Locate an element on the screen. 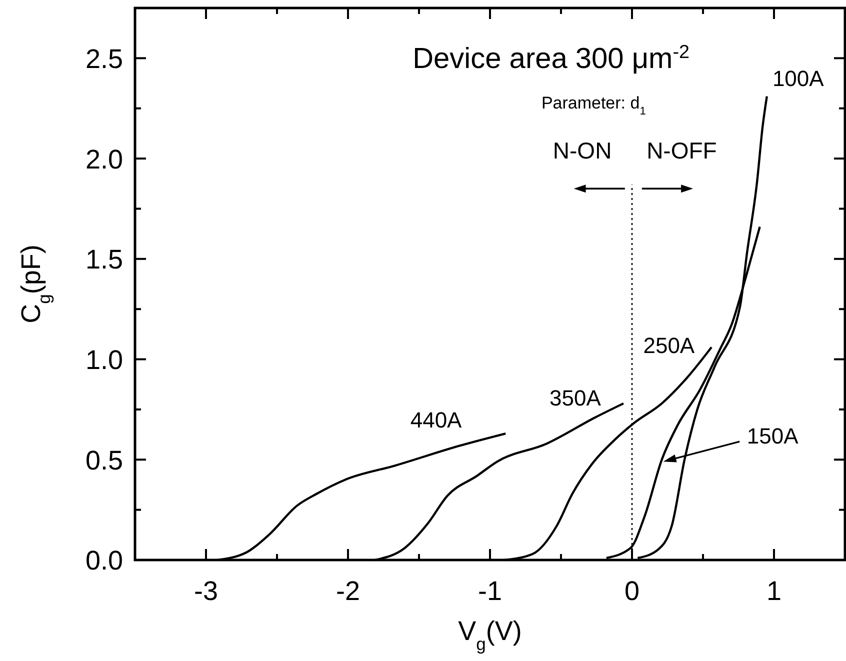 The height and width of the screenshot is (661, 846). y-tick-label: 2.0 is located at coordinates (104, 159).